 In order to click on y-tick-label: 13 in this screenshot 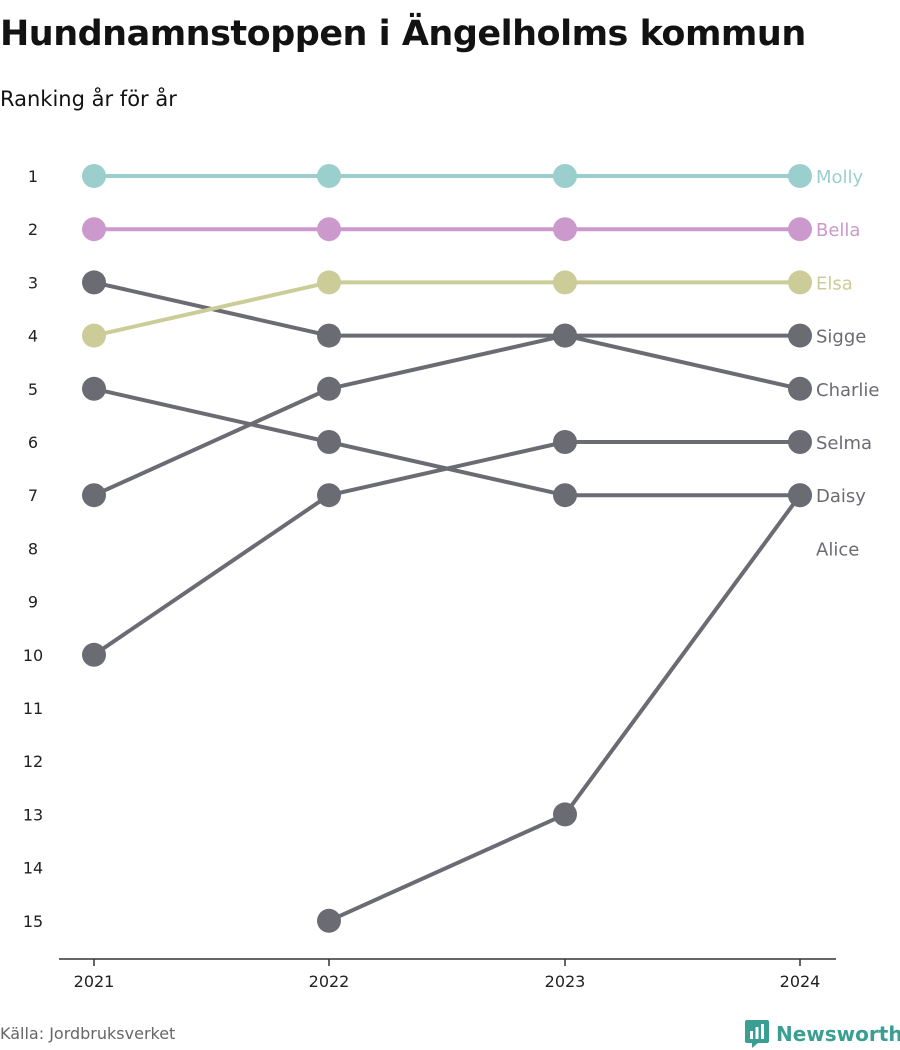, I will do `click(33, 814)`.